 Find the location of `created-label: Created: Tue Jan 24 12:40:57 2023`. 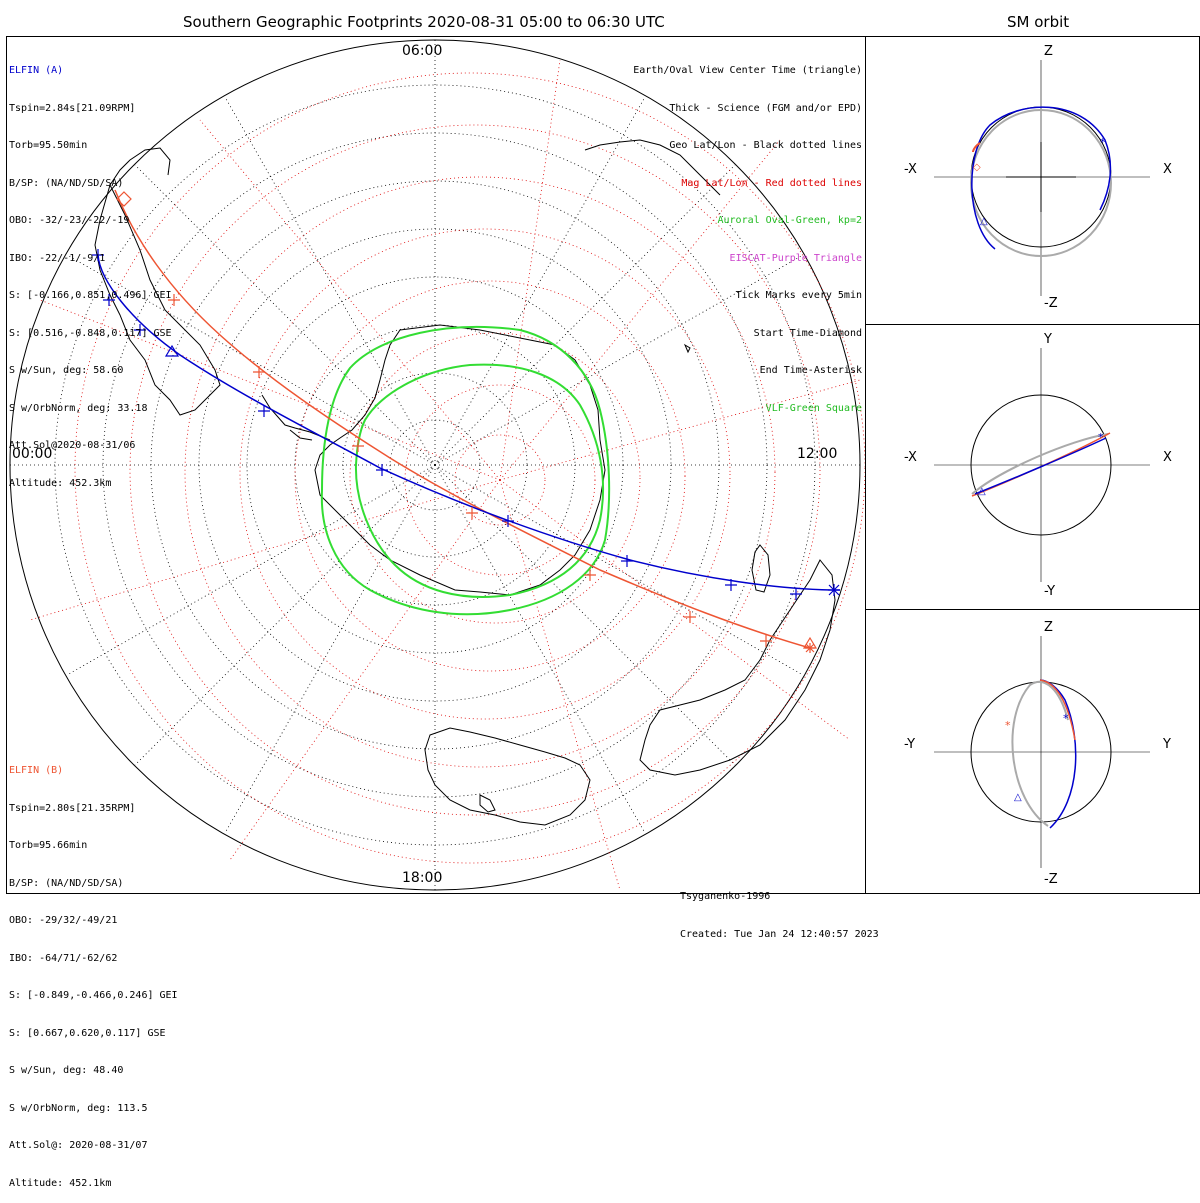

created-label: Created: Tue Jan 24 12:40:57 2023 is located at coordinates (779, 934).